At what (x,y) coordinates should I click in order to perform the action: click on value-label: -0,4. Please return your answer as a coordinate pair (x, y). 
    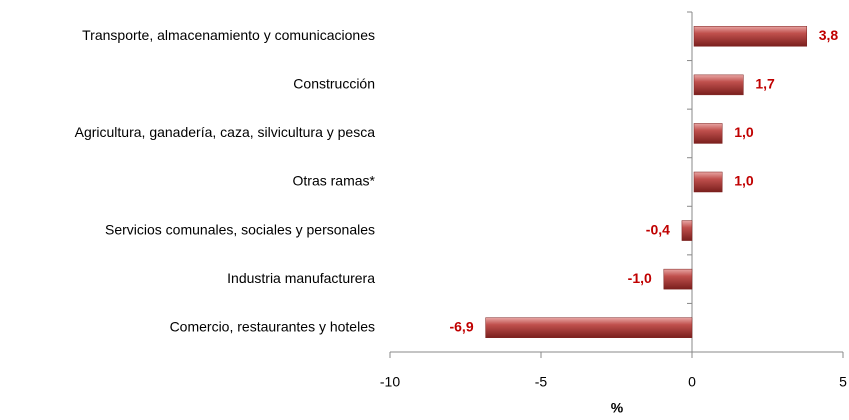
    Looking at the image, I should click on (658, 229).